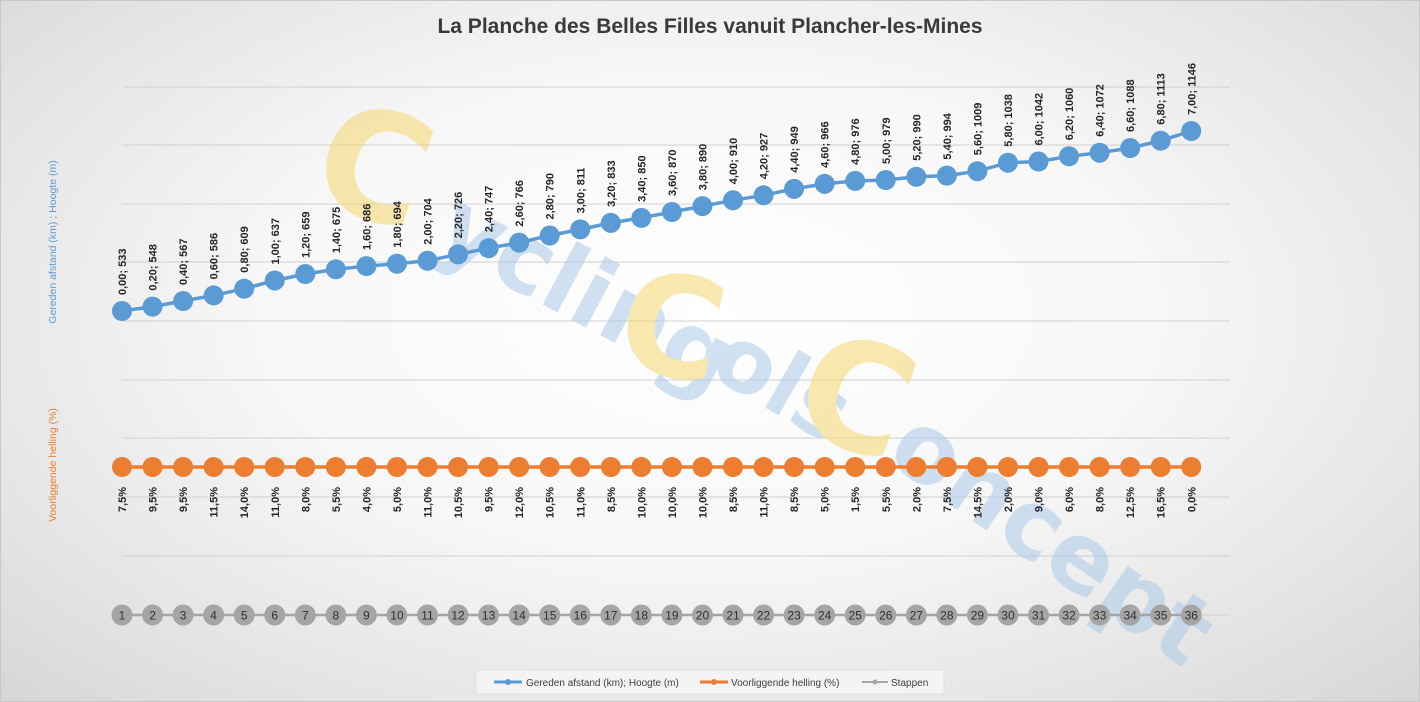 This screenshot has height=702, width=1420. I want to click on height-data-label: 0,80; 609, so click(245, 249).